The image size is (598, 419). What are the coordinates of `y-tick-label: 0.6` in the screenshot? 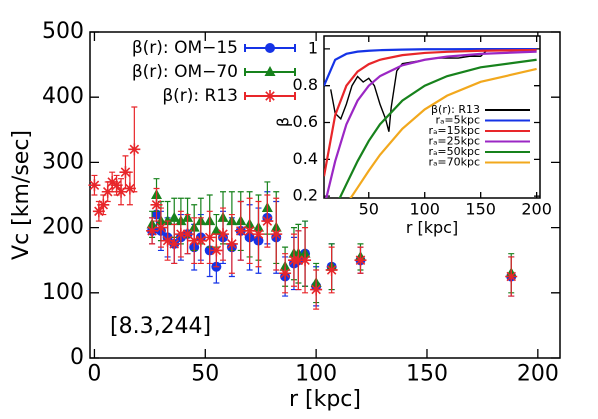 It's located at (305, 121).